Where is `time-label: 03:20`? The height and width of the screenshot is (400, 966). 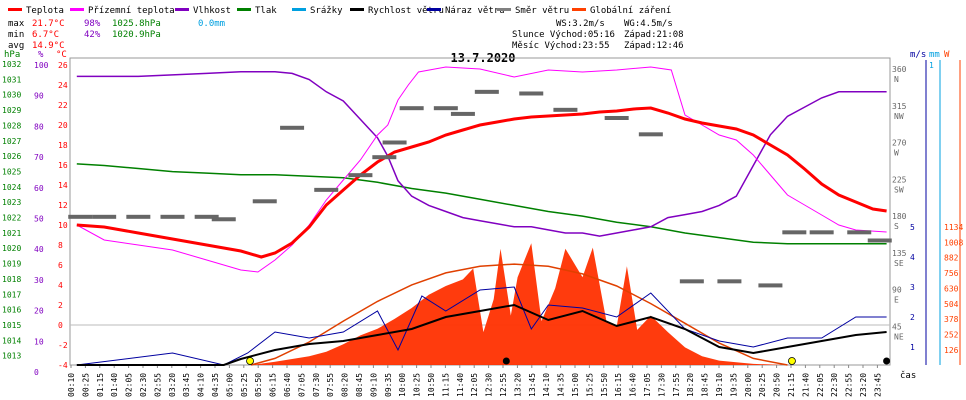
time-label: 03:20 is located at coordinates (172, 385).